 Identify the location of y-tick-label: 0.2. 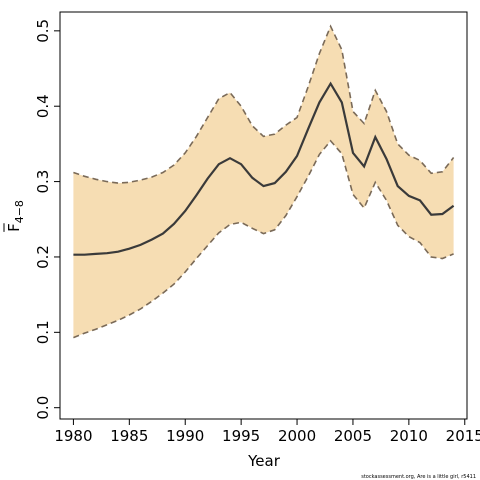
(43, 257).